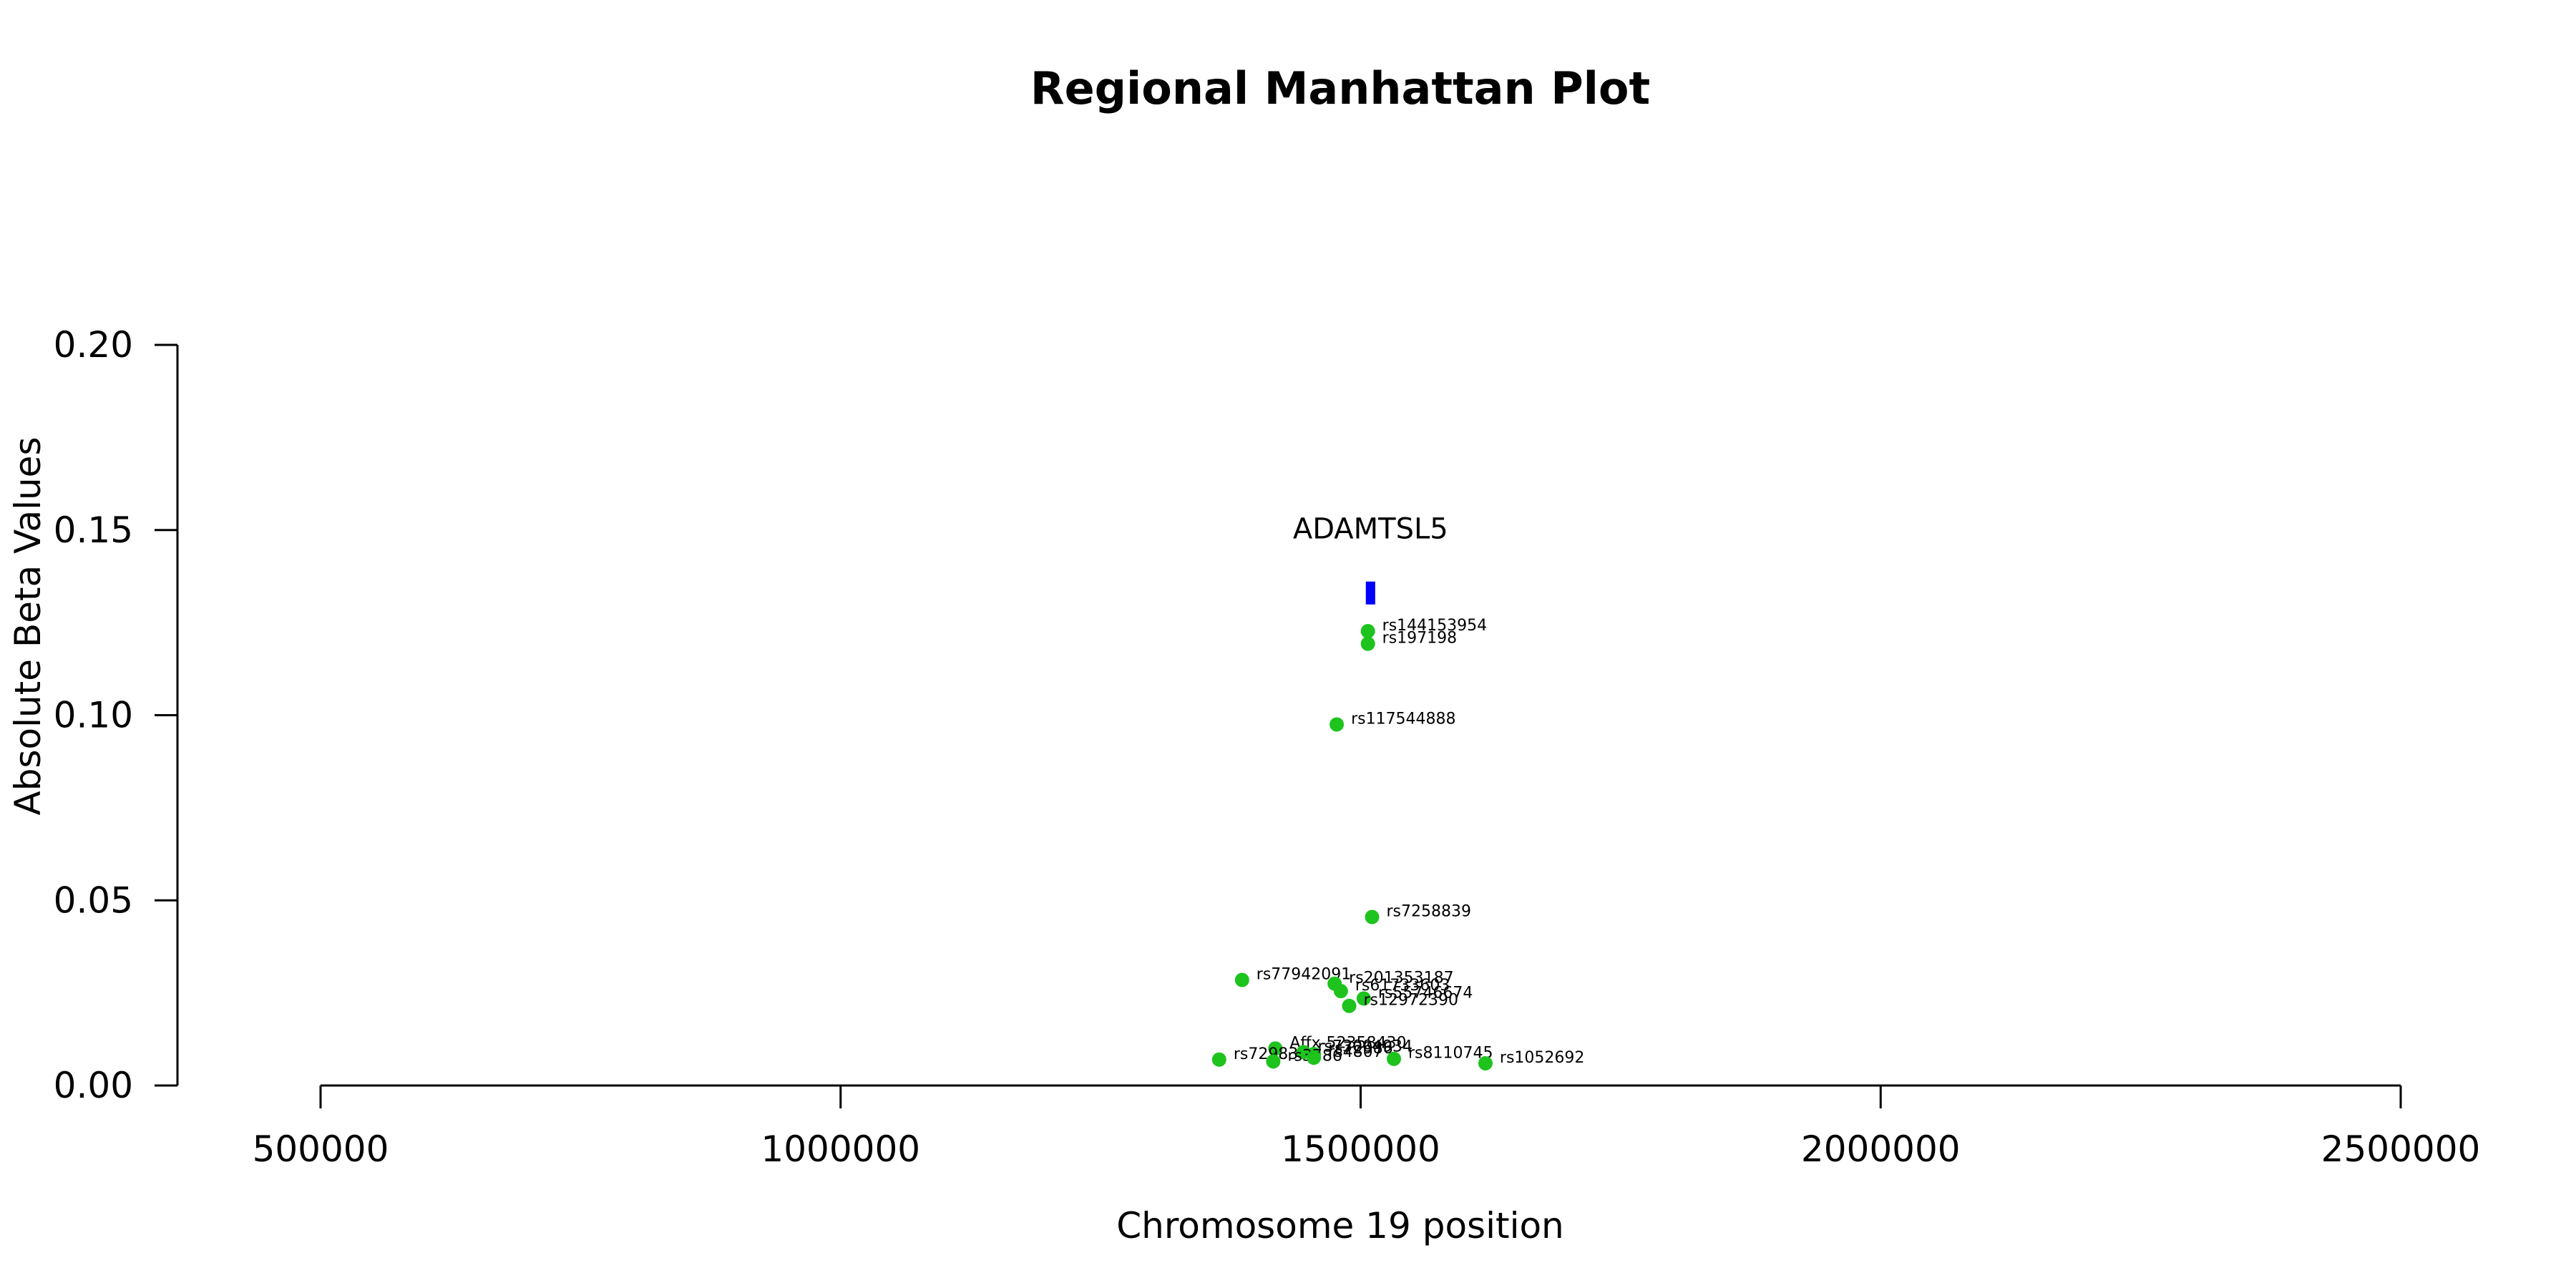  I want to click on gene-label: ADAMTSL5, so click(1370, 529).